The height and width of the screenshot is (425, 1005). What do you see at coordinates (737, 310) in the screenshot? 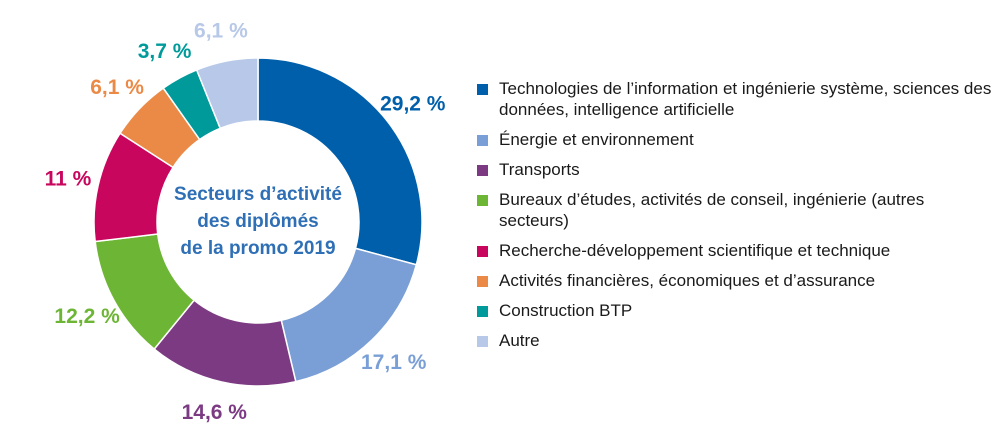
I see `legend-item-7: Construction BTP` at bounding box center [737, 310].